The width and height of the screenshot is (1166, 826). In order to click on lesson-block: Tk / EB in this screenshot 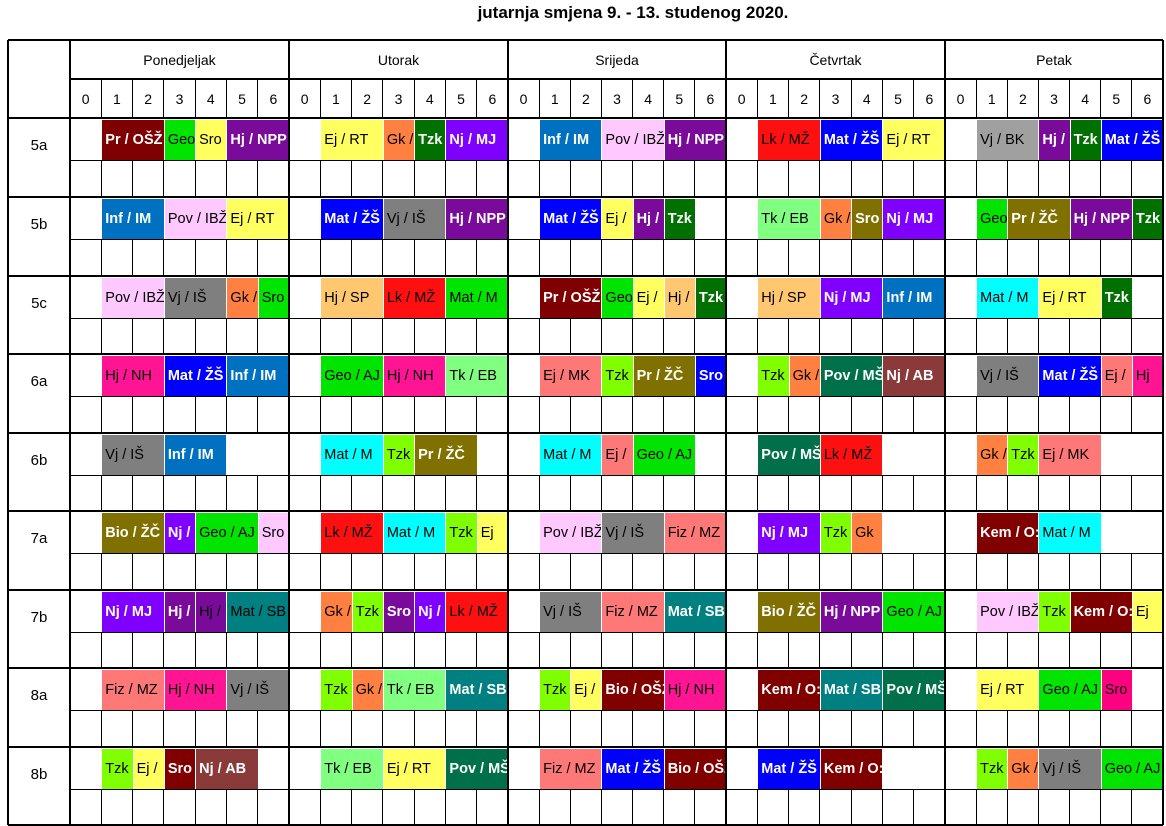, I will do `click(477, 376)`.